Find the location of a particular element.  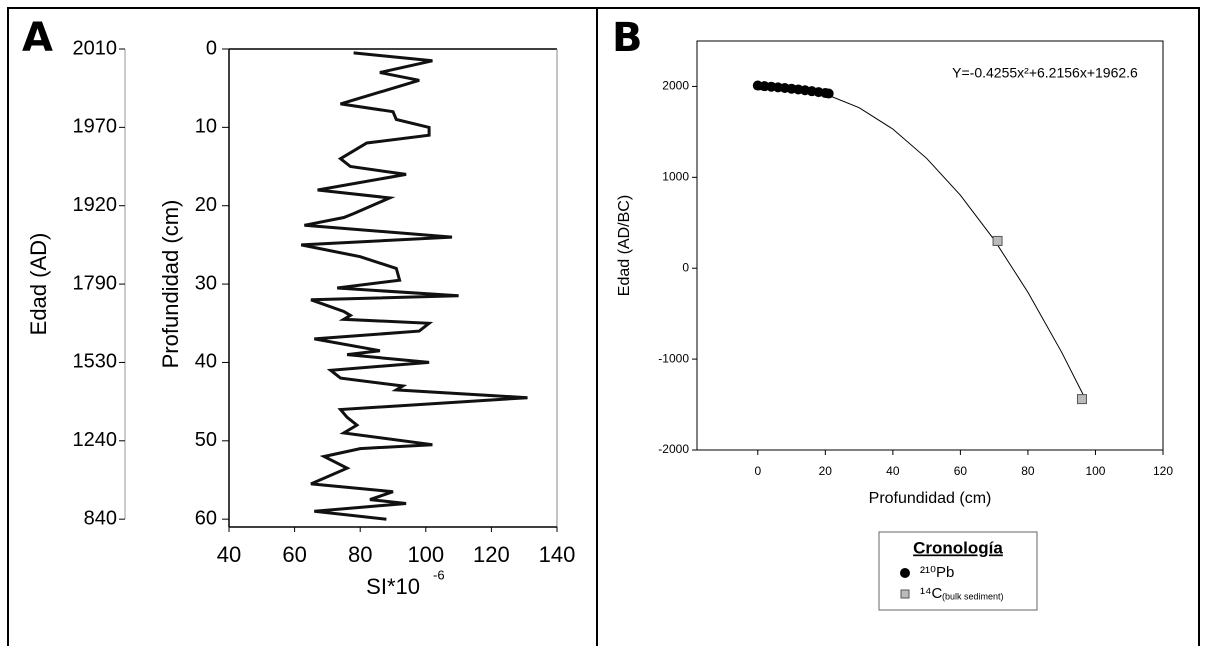

y-tick-label: 20 is located at coordinates (206, 205).